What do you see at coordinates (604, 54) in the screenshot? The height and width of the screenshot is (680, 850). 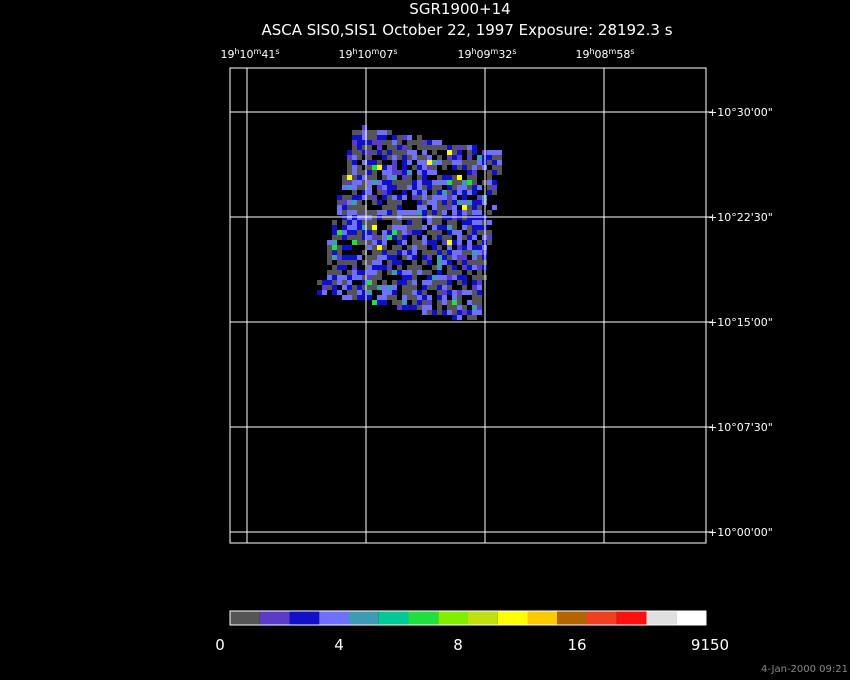 I see `ra-label: 19h08m58s` at bounding box center [604, 54].